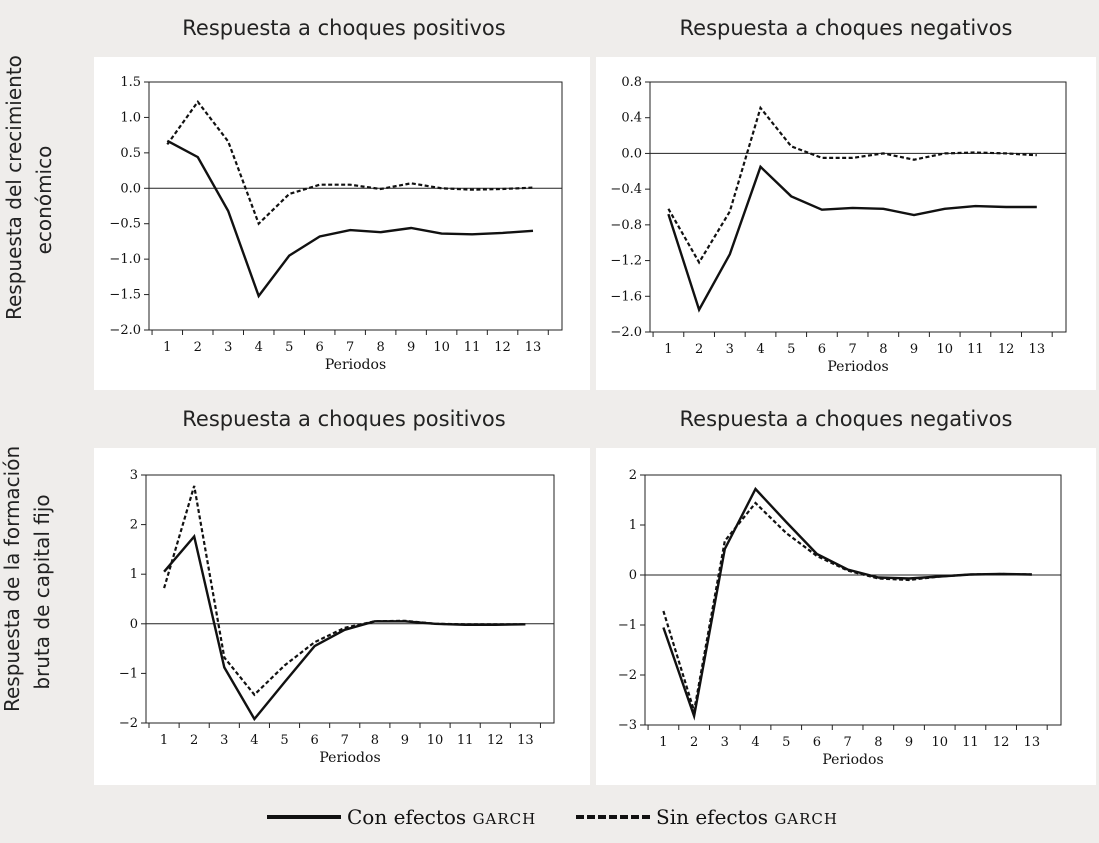  I want to click on chart-title-2: Respuesta a choques negativos, so click(846, 28).